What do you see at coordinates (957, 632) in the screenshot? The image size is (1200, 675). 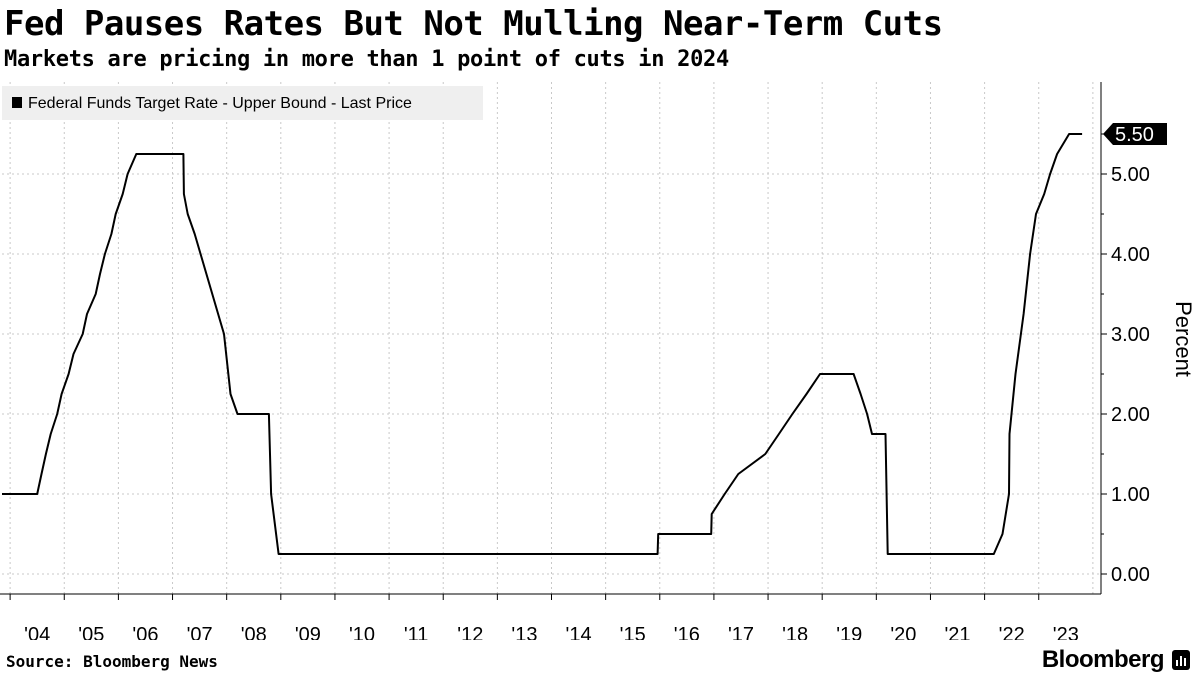 I see `x-tick-label: '21` at bounding box center [957, 632].